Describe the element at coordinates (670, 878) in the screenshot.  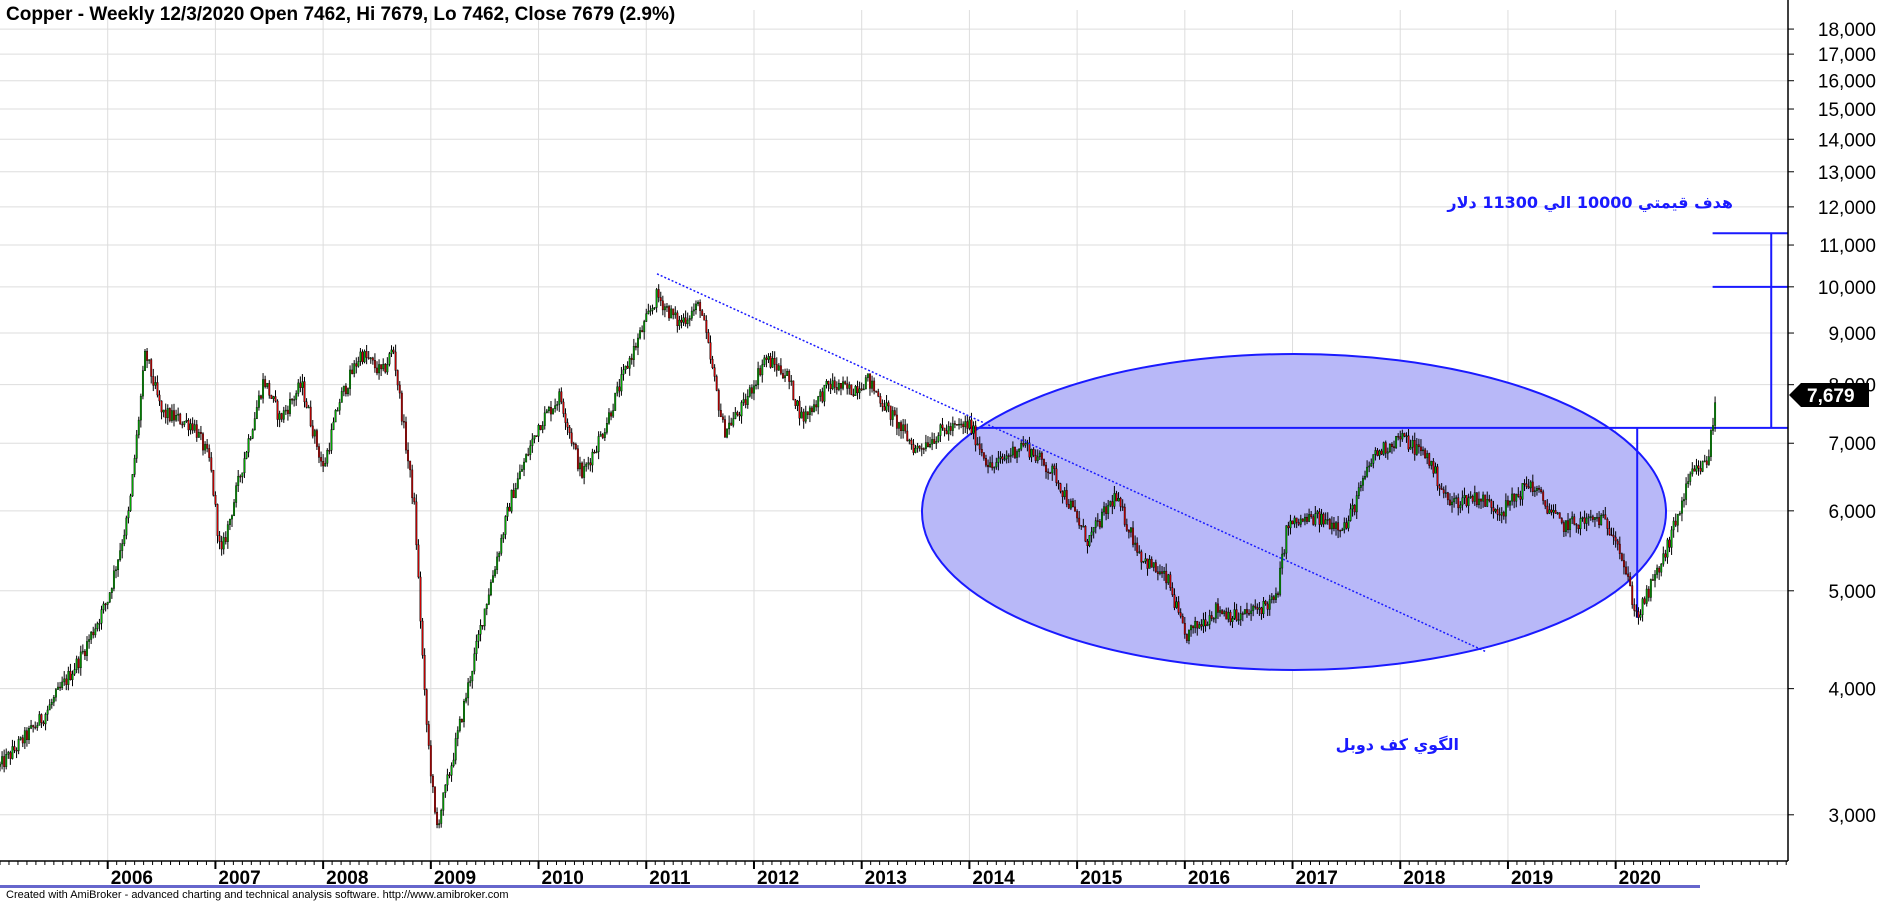
I see `x-tick-label: 2011` at that location.